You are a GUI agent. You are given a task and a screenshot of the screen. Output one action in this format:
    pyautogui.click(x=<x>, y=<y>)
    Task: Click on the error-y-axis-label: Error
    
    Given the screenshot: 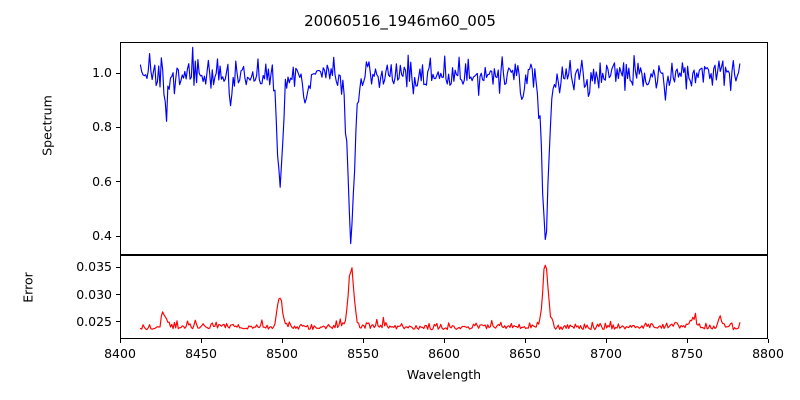 What is the action you would take?
    pyautogui.click(x=28, y=287)
    